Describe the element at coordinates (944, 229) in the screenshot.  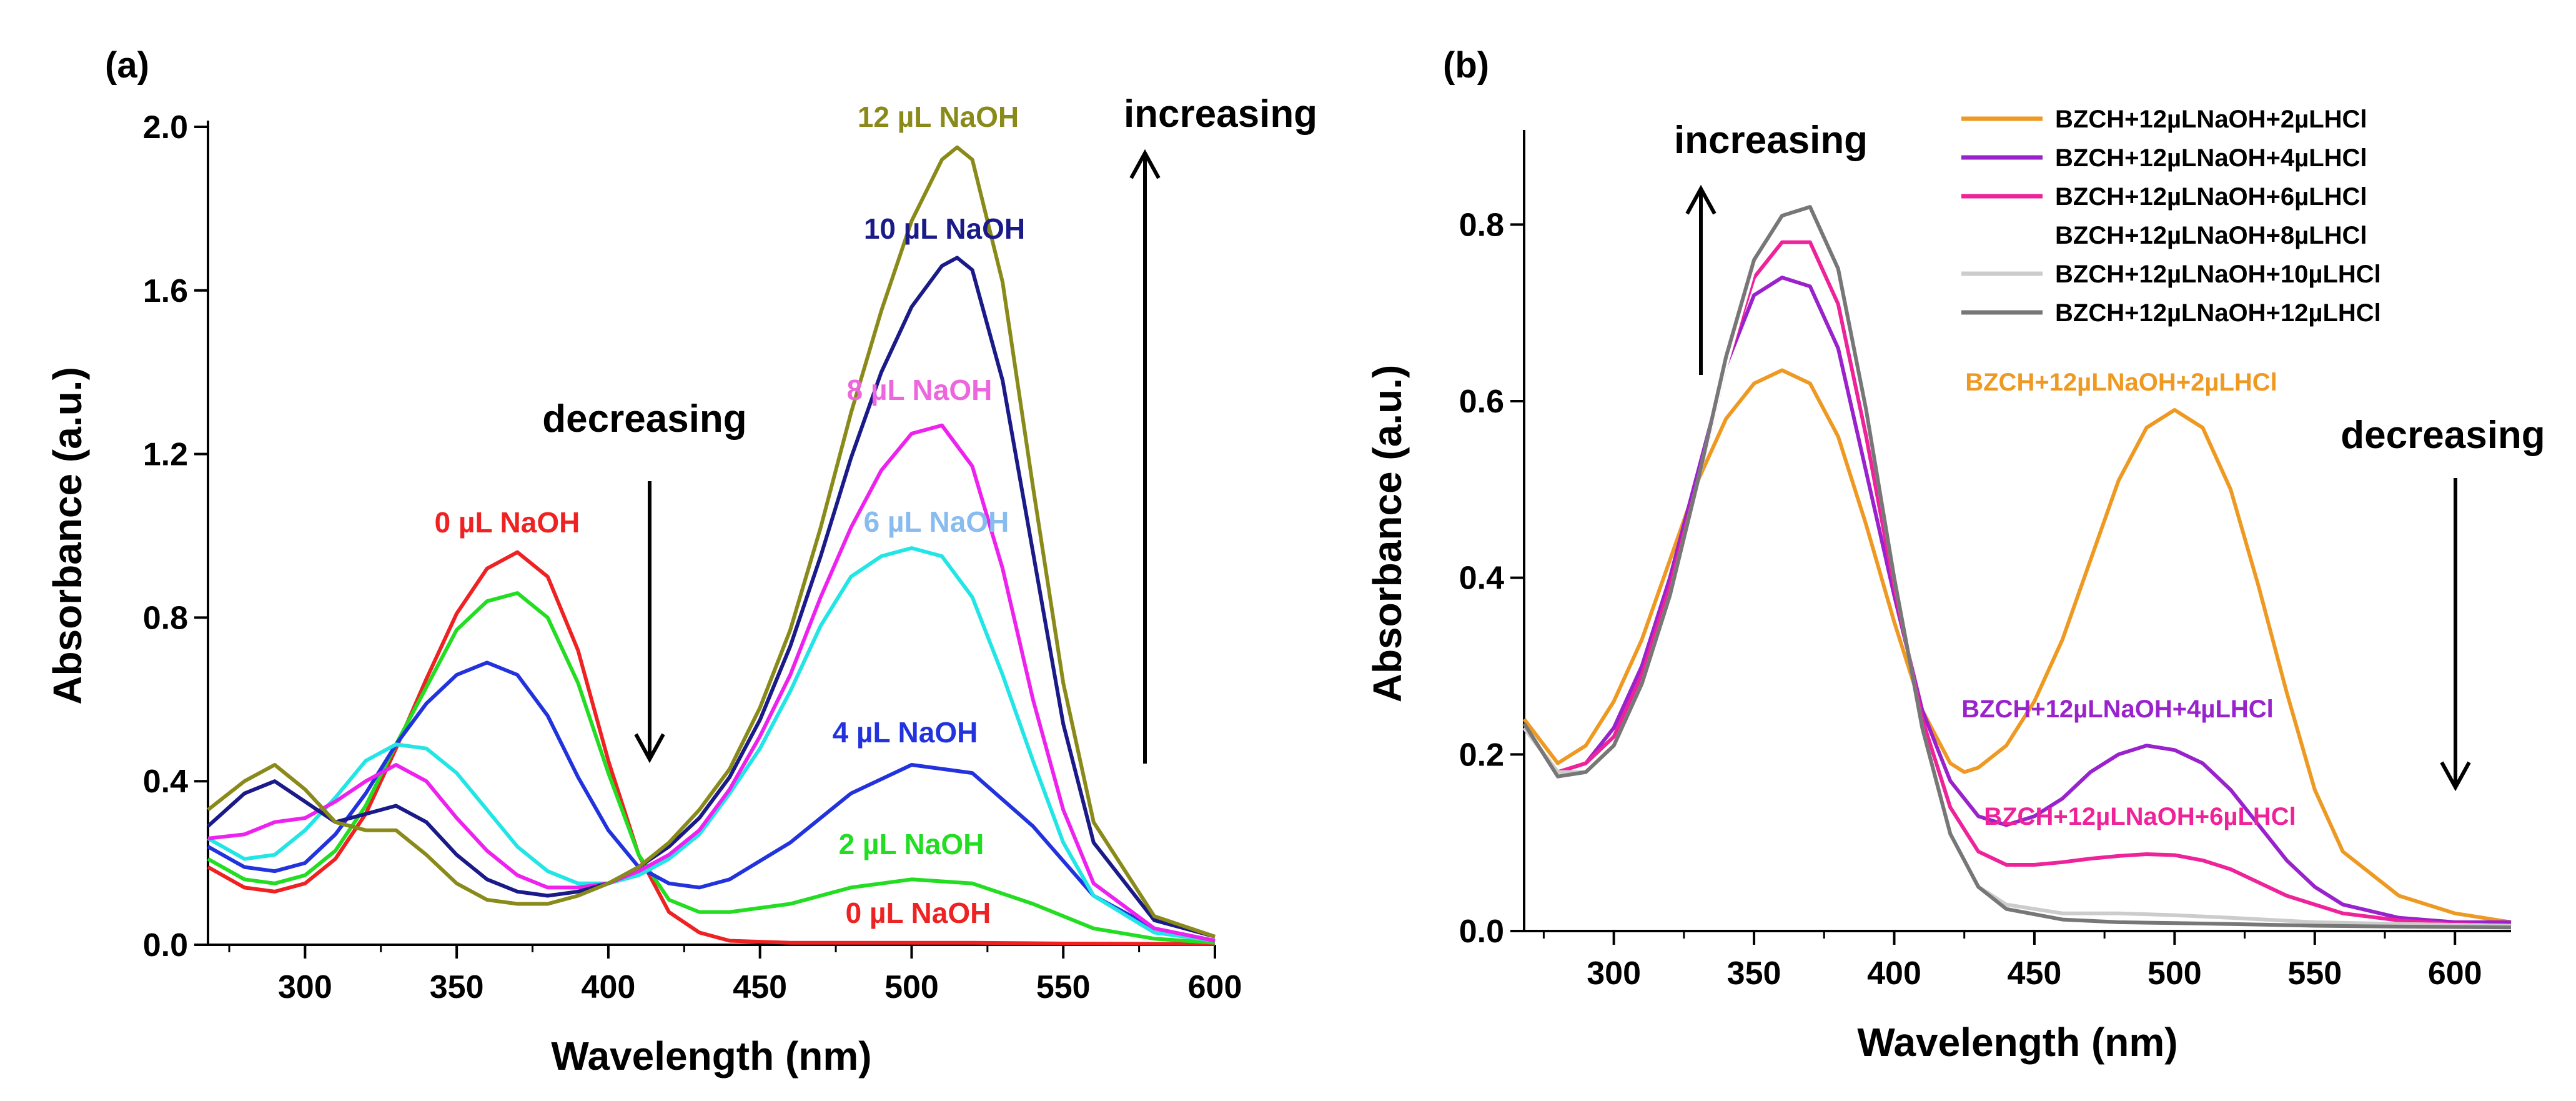
I see `annotation-label: 10 µL NaOH` at that location.